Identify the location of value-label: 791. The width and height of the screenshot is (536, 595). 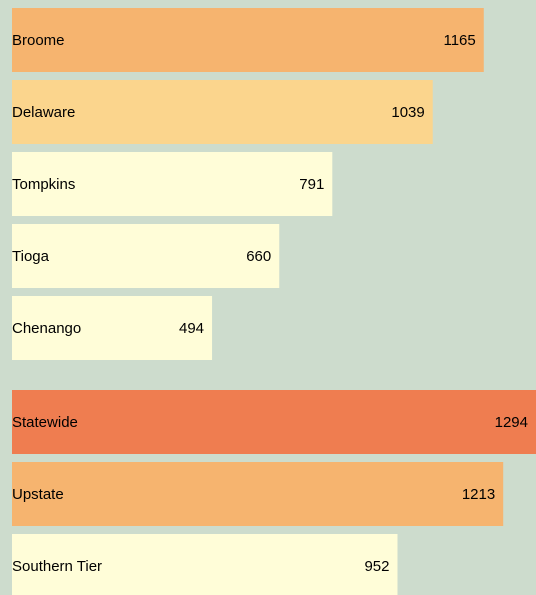
(311, 184).